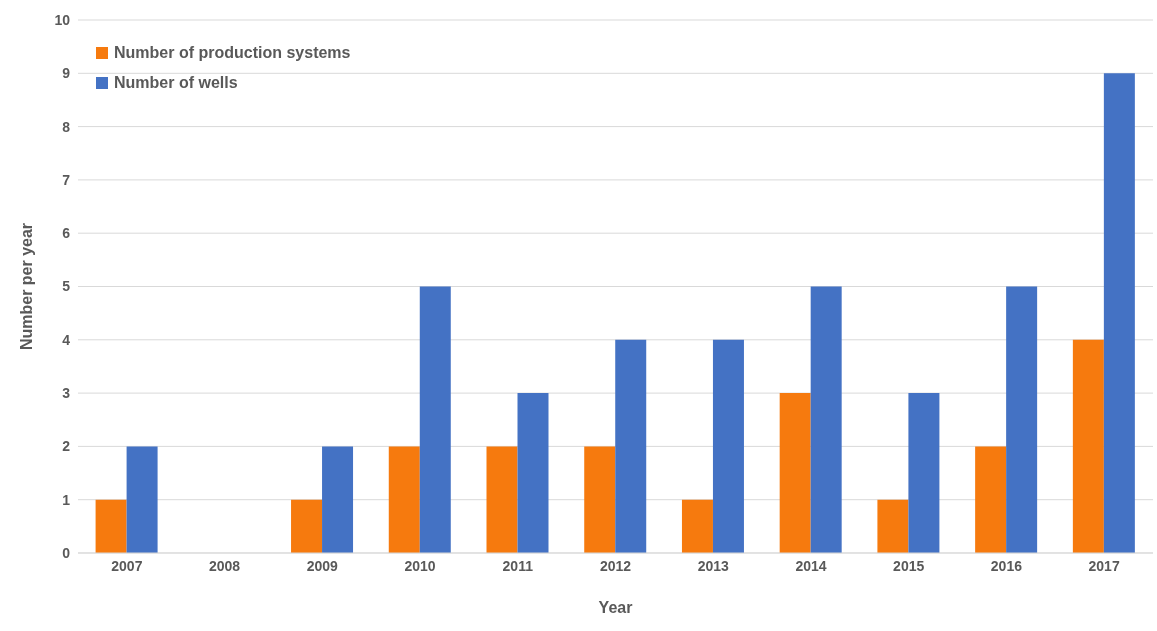  I want to click on x-tick-label: 2015, so click(909, 565).